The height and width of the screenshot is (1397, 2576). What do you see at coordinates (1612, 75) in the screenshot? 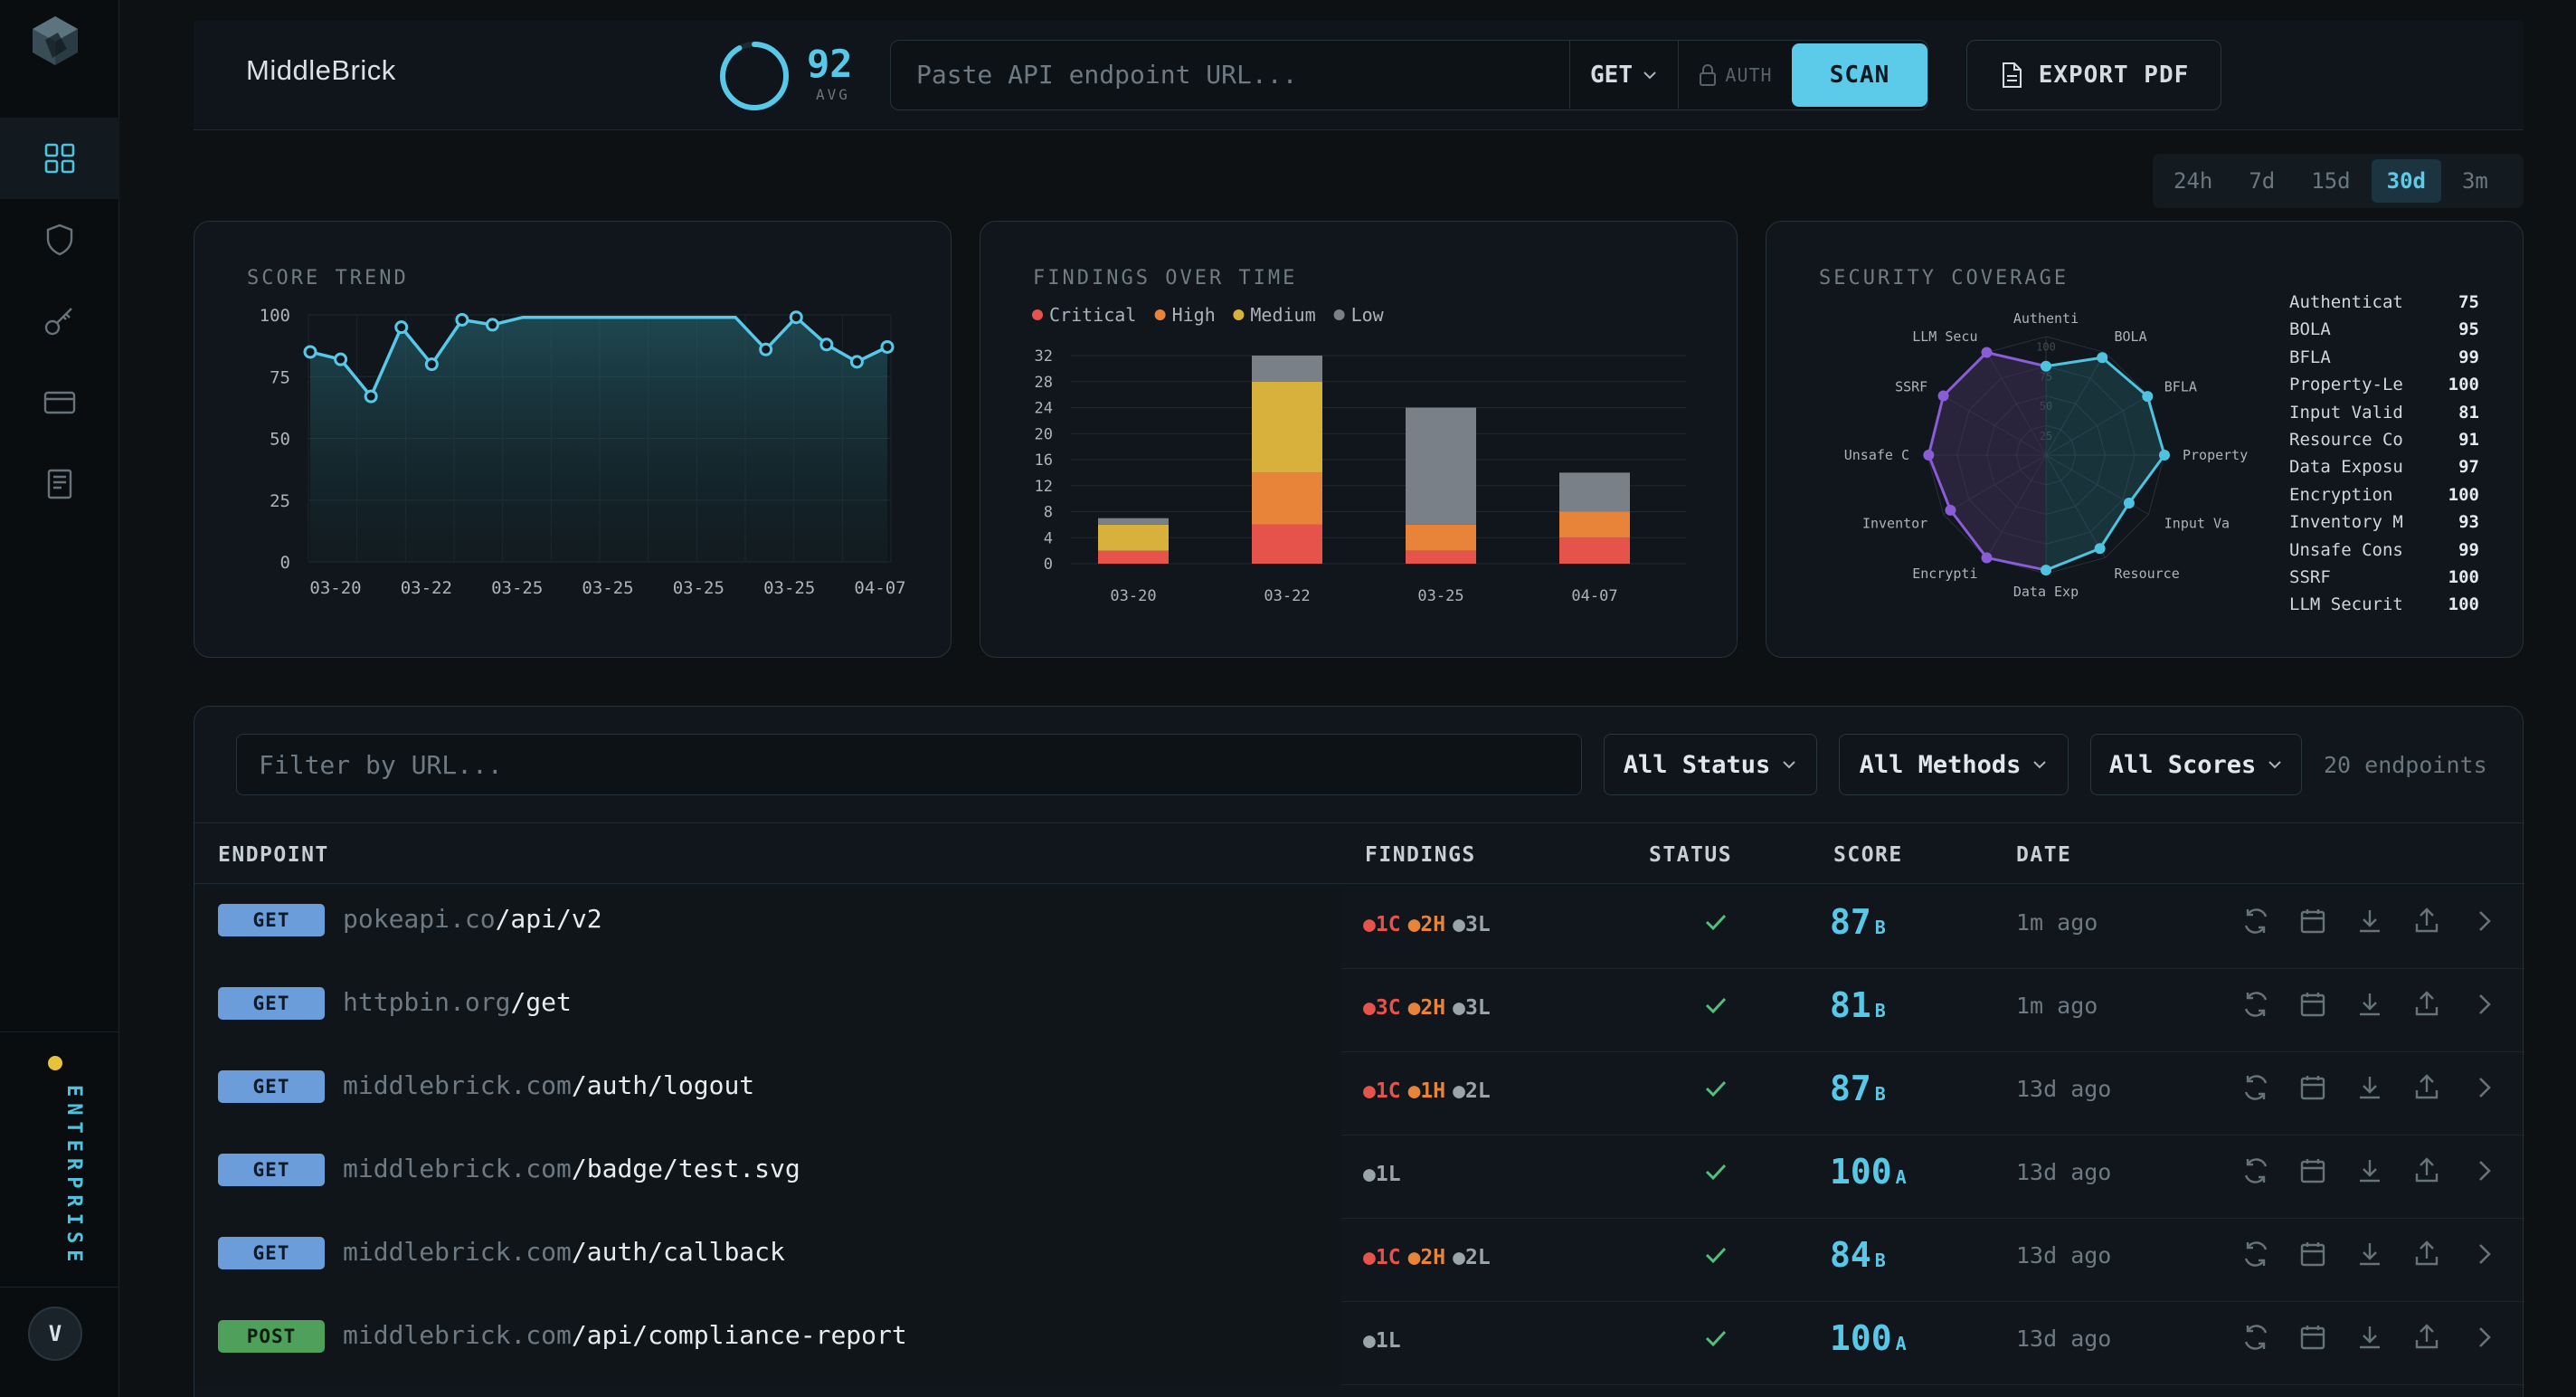
I see `method-select-value: GET` at bounding box center [1612, 75].